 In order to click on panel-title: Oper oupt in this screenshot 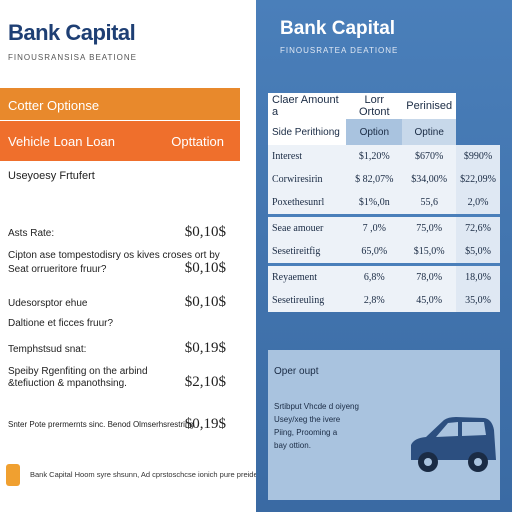, I will do `click(296, 371)`.